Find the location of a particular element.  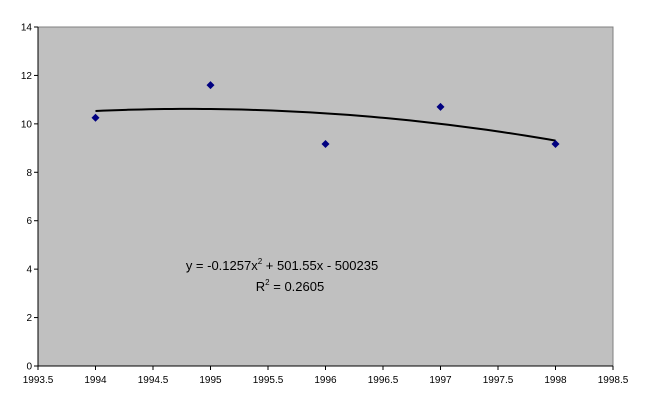

r-squared: R2 = 0.2605 is located at coordinates (290, 286).